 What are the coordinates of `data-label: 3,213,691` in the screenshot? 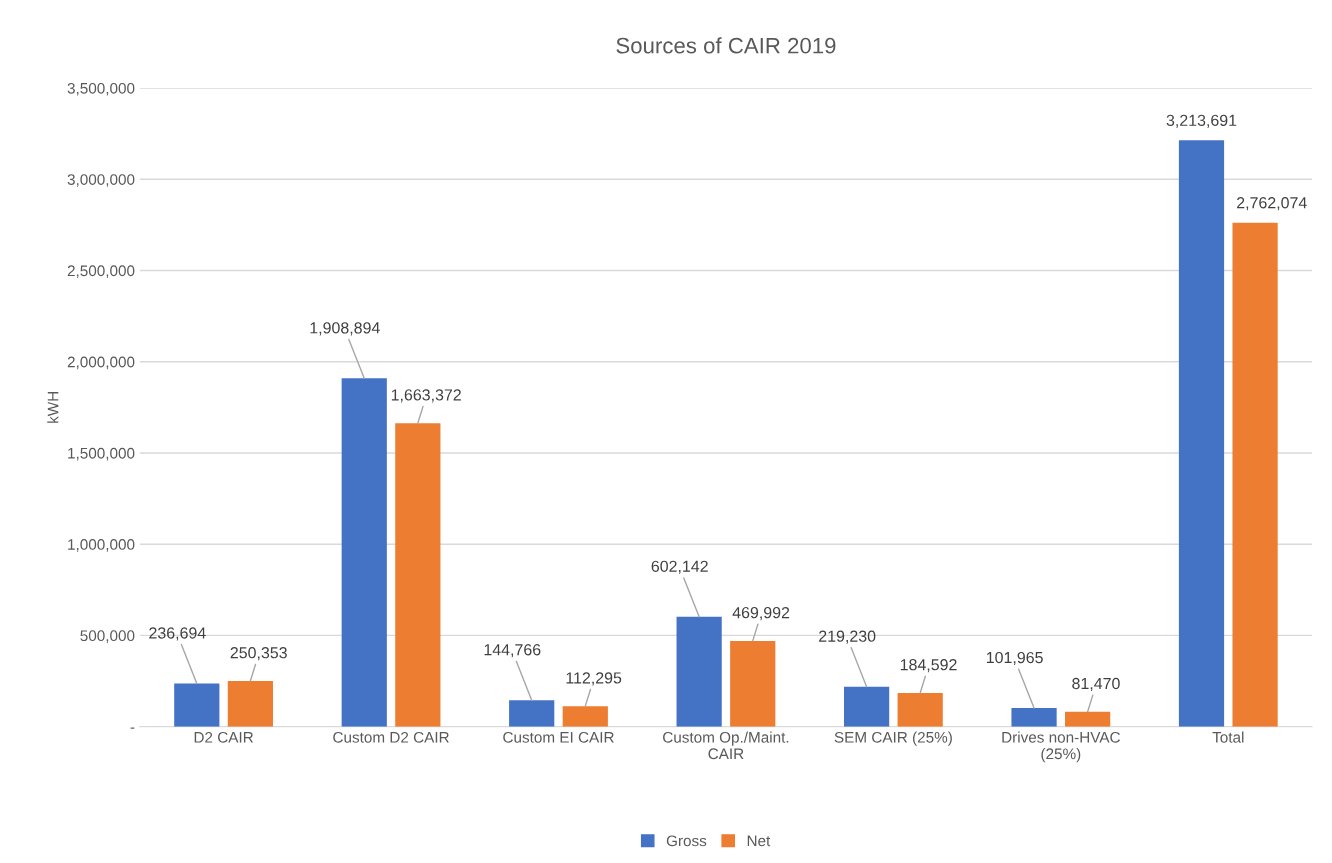 It's located at (1201, 121).